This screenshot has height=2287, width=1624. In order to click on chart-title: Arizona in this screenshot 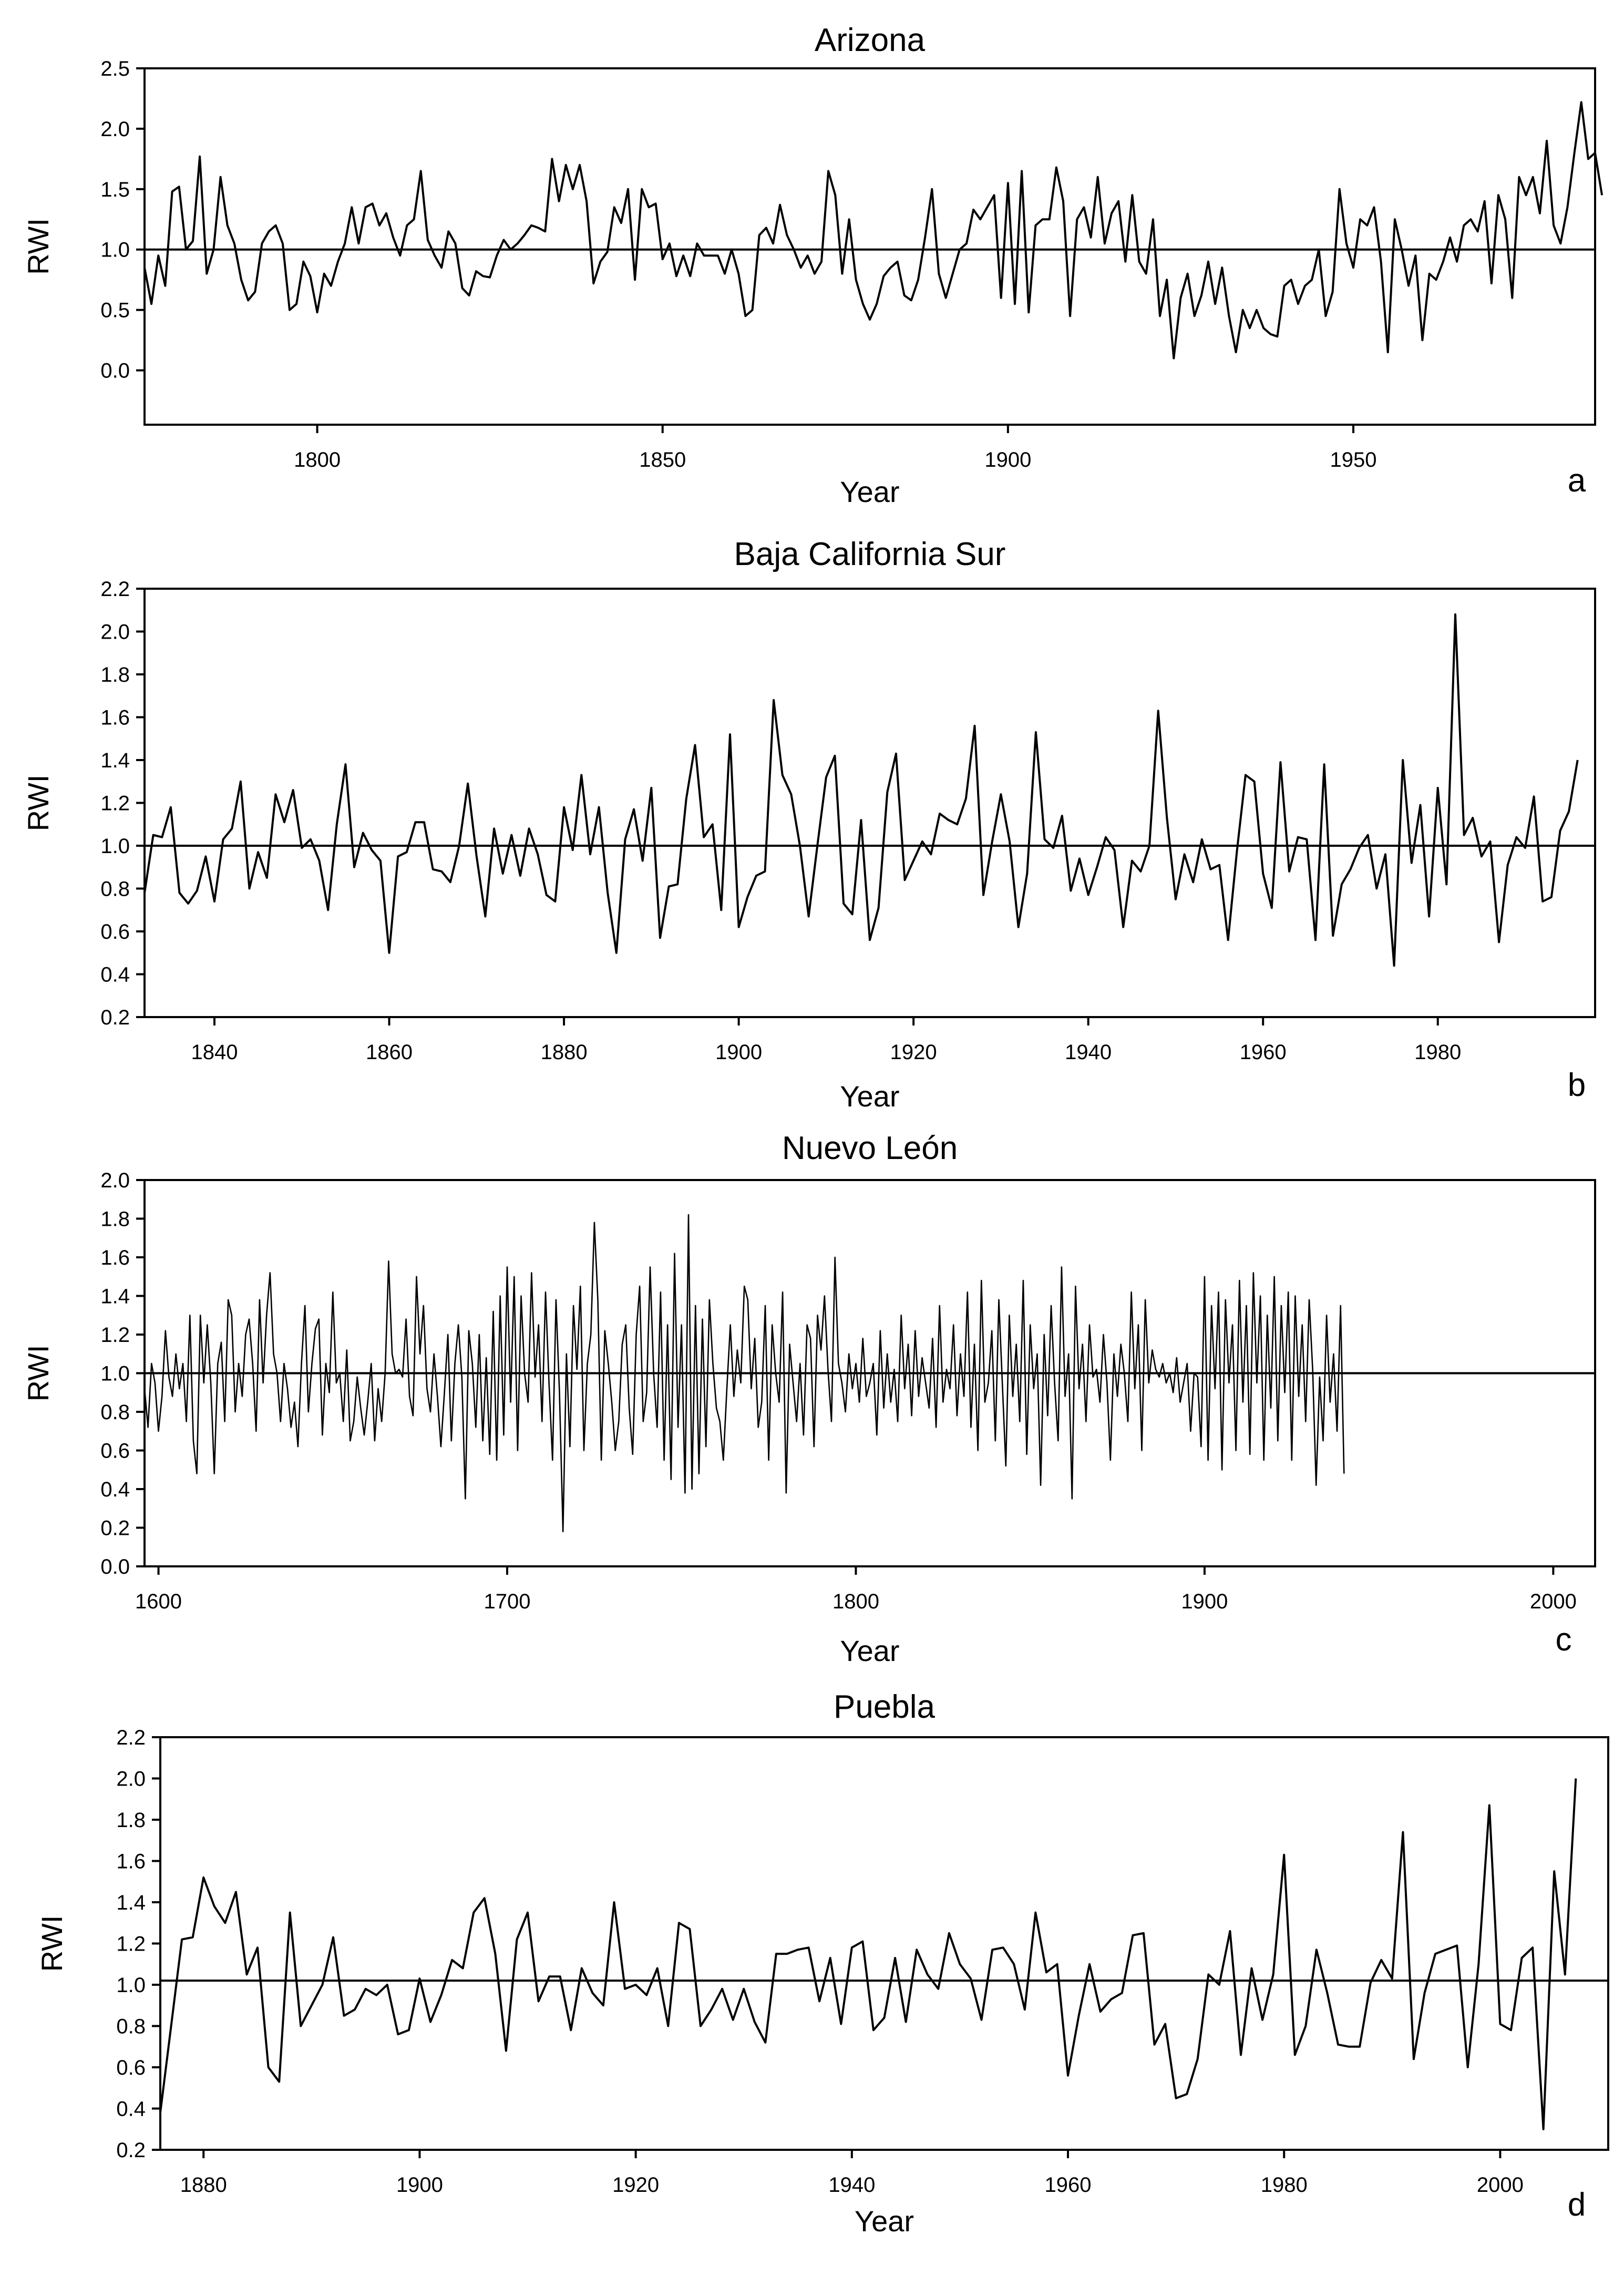, I will do `click(870, 40)`.